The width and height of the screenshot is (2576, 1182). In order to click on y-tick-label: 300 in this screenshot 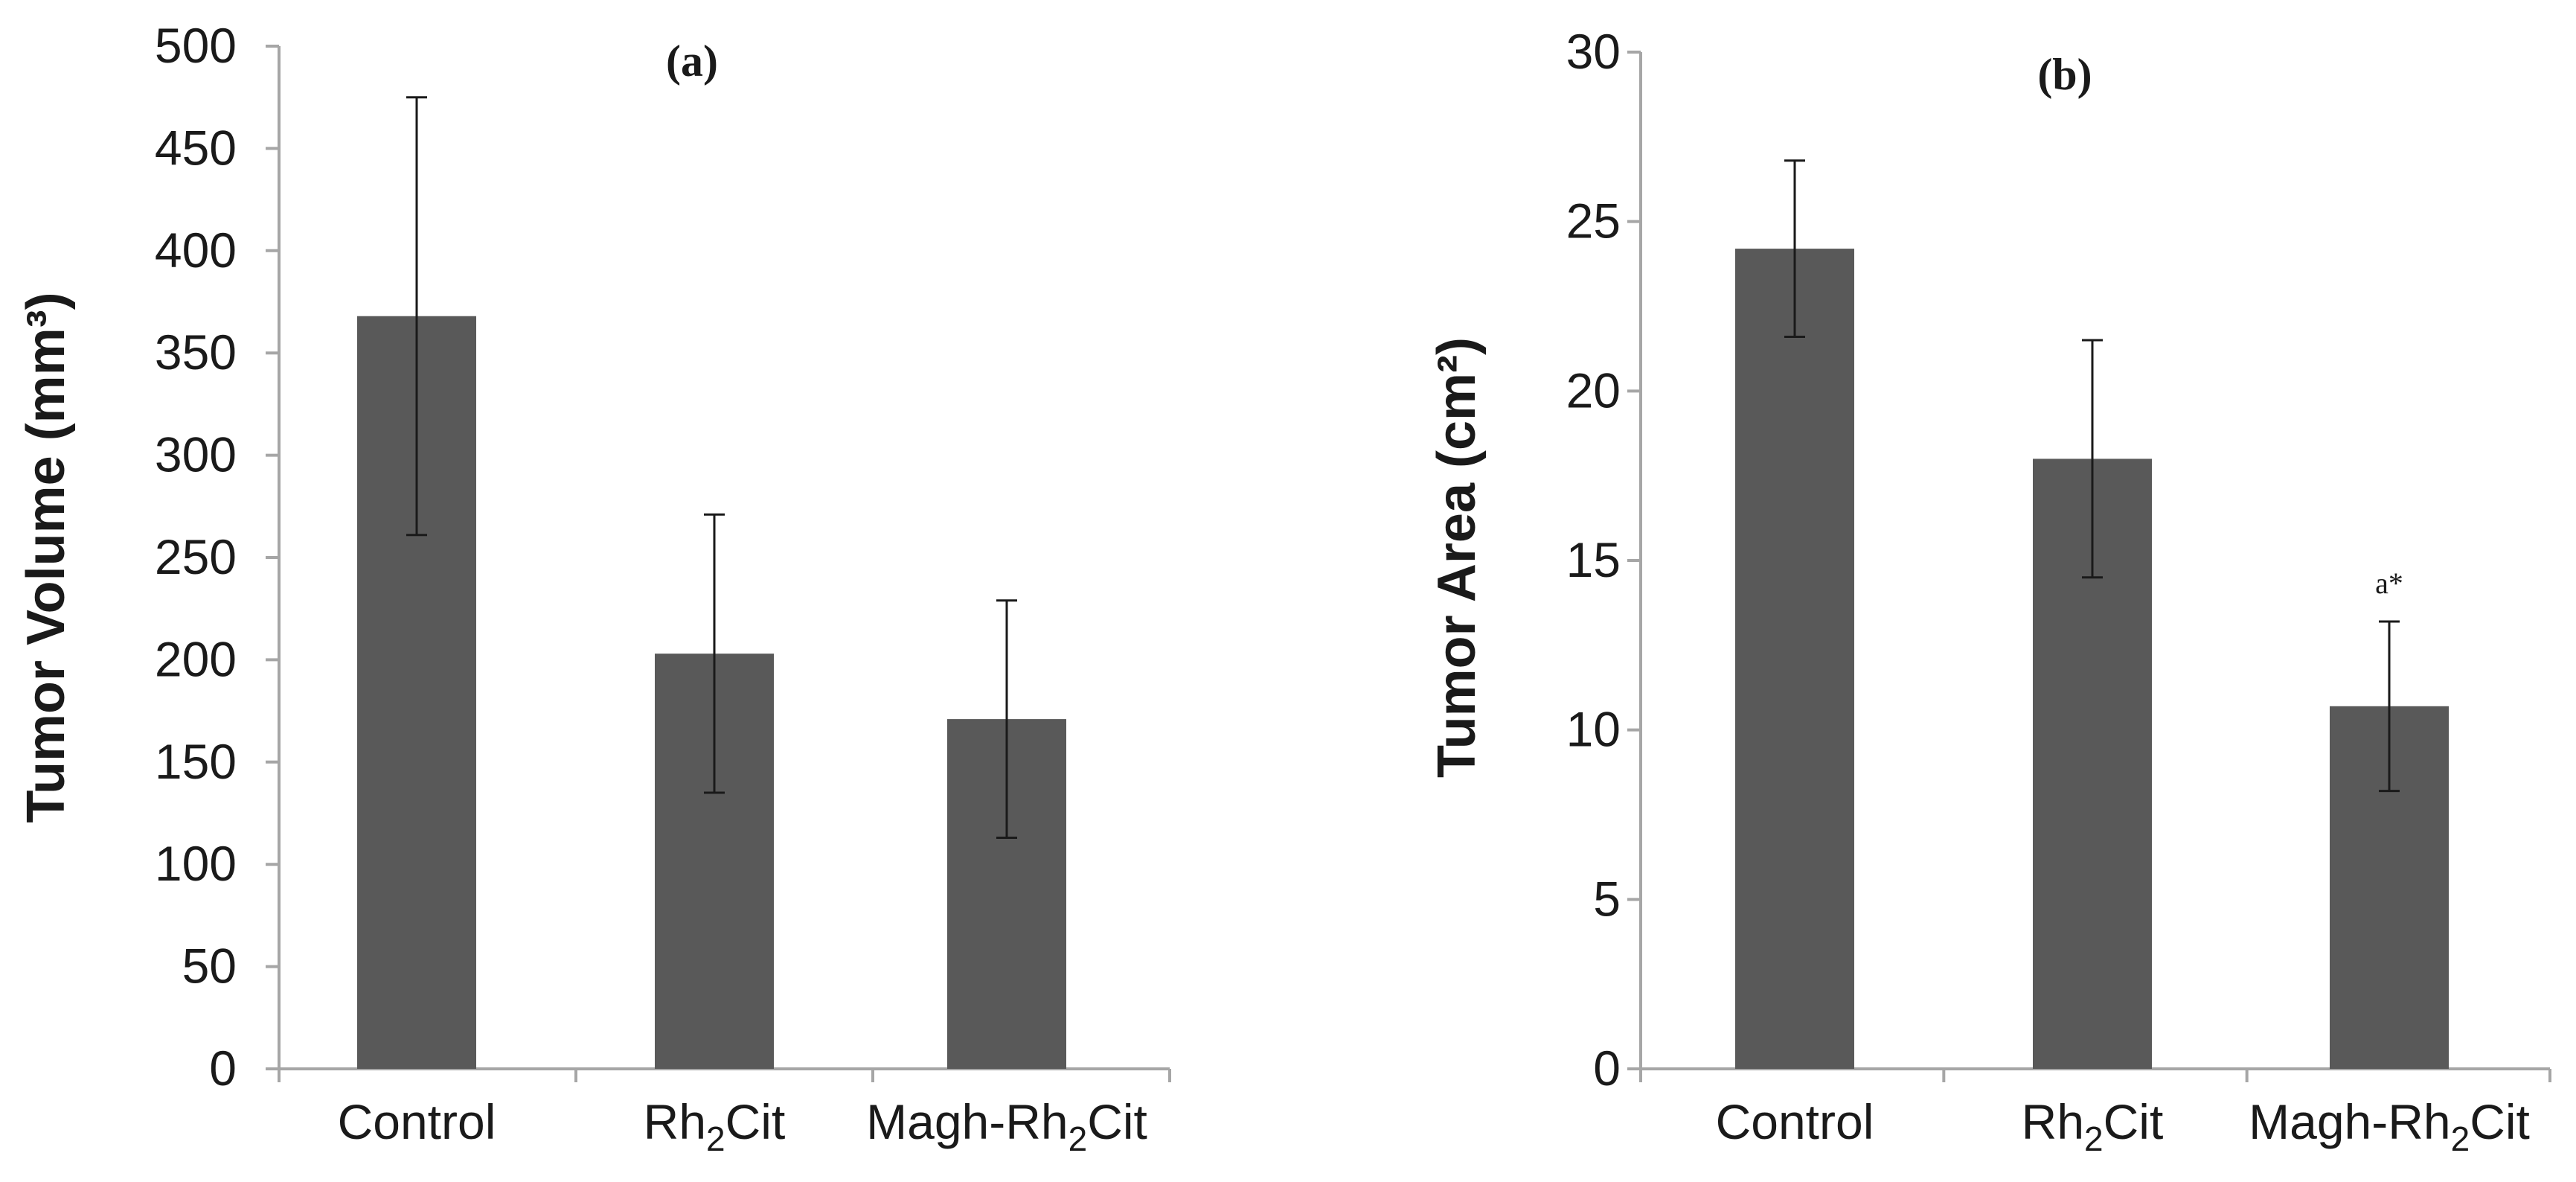, I will do `click(196, 454)`.